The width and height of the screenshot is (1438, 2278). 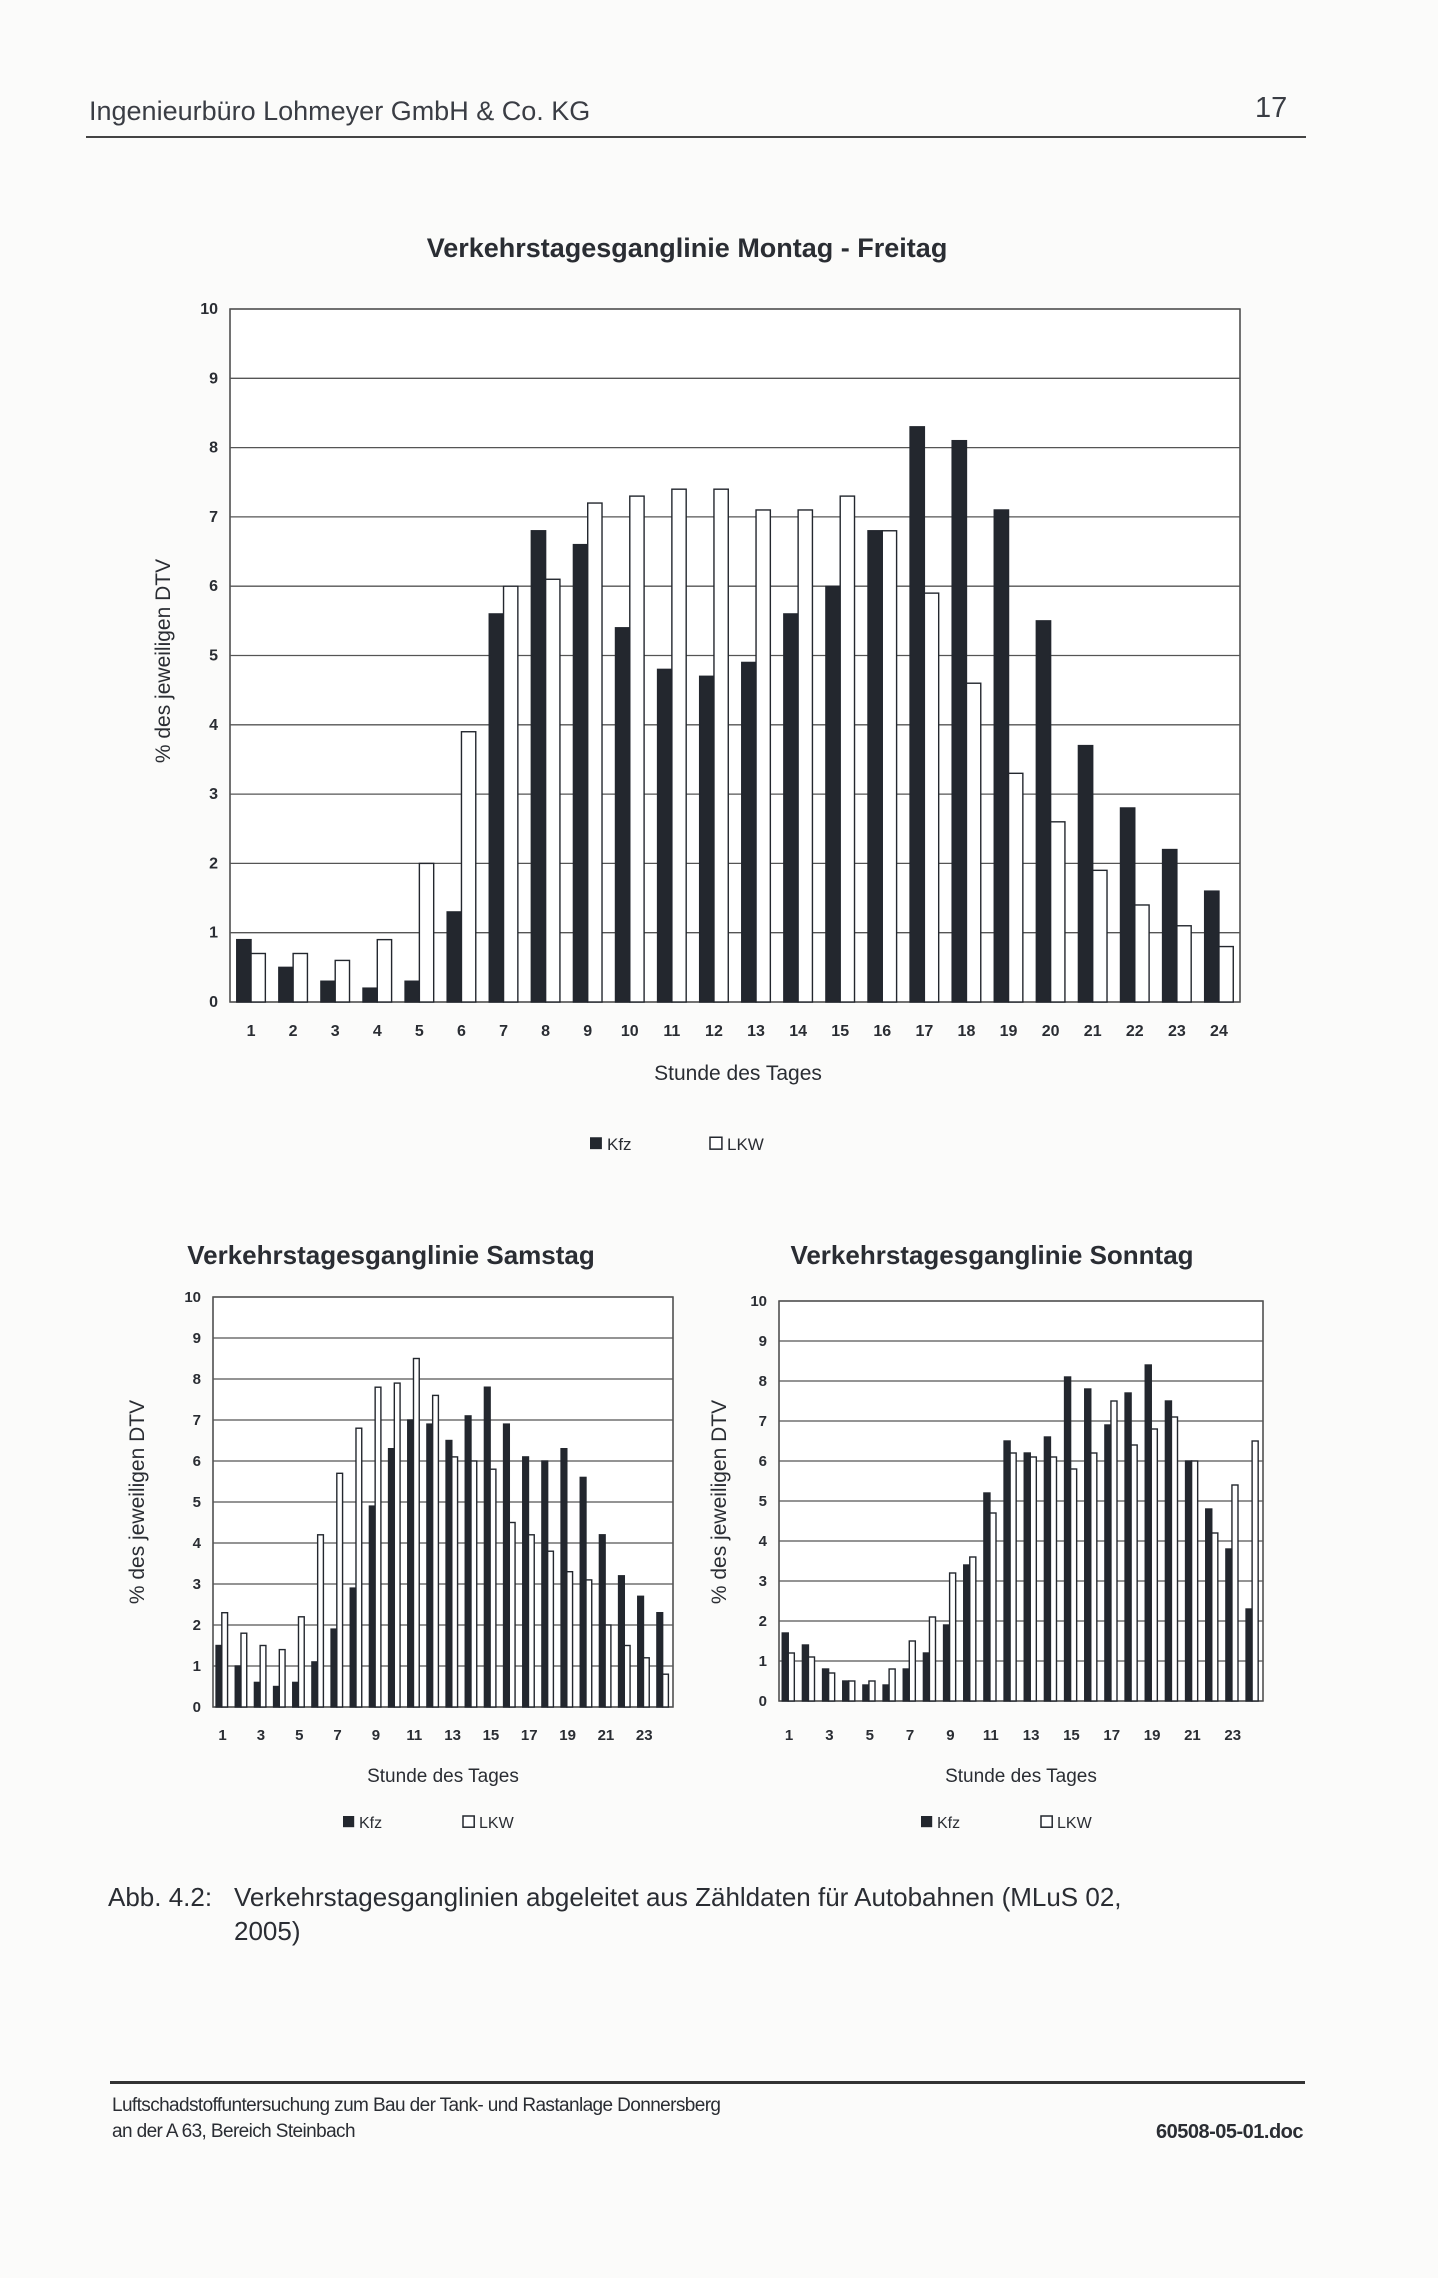 What do you see at coordinates (468, 1821) in the screenshot?
I see `legend-lkw-swatch` at bounding box center [468, 1821].